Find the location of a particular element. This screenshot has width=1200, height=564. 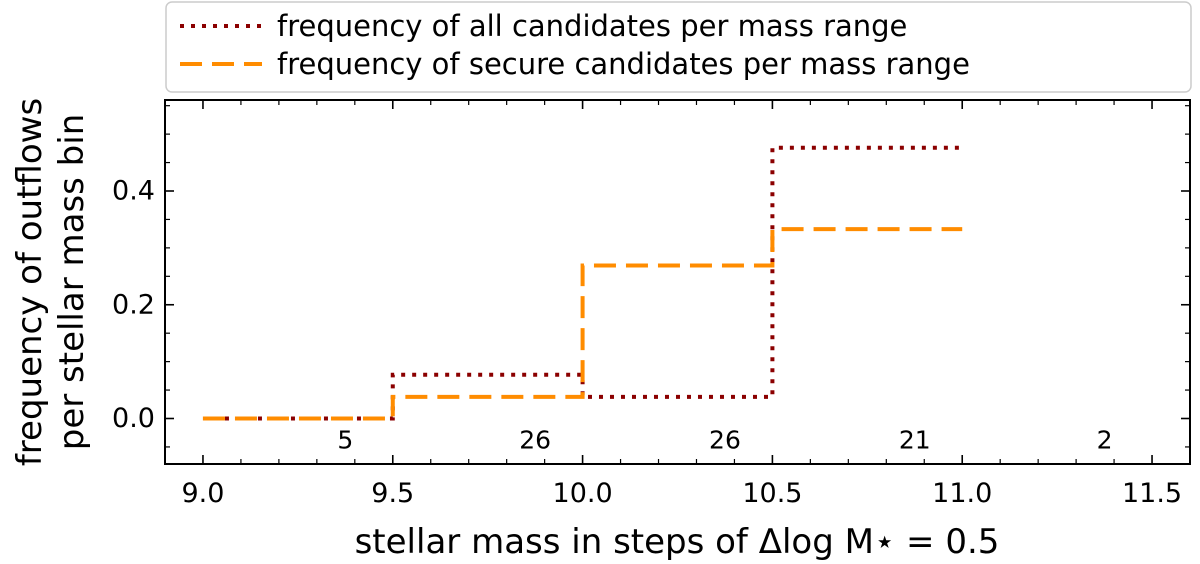

y-tick-label: 0.4 is located at coordinates (133, 191).